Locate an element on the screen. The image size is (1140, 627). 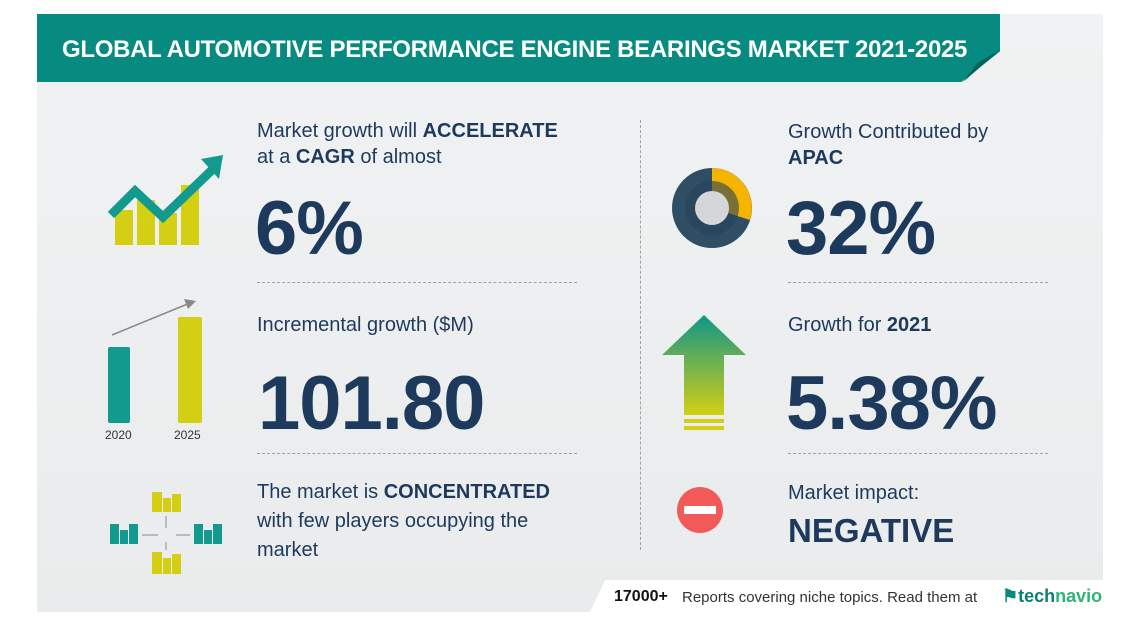
concentration-line2: with few players occupying the is located at coordinates (393, 521).